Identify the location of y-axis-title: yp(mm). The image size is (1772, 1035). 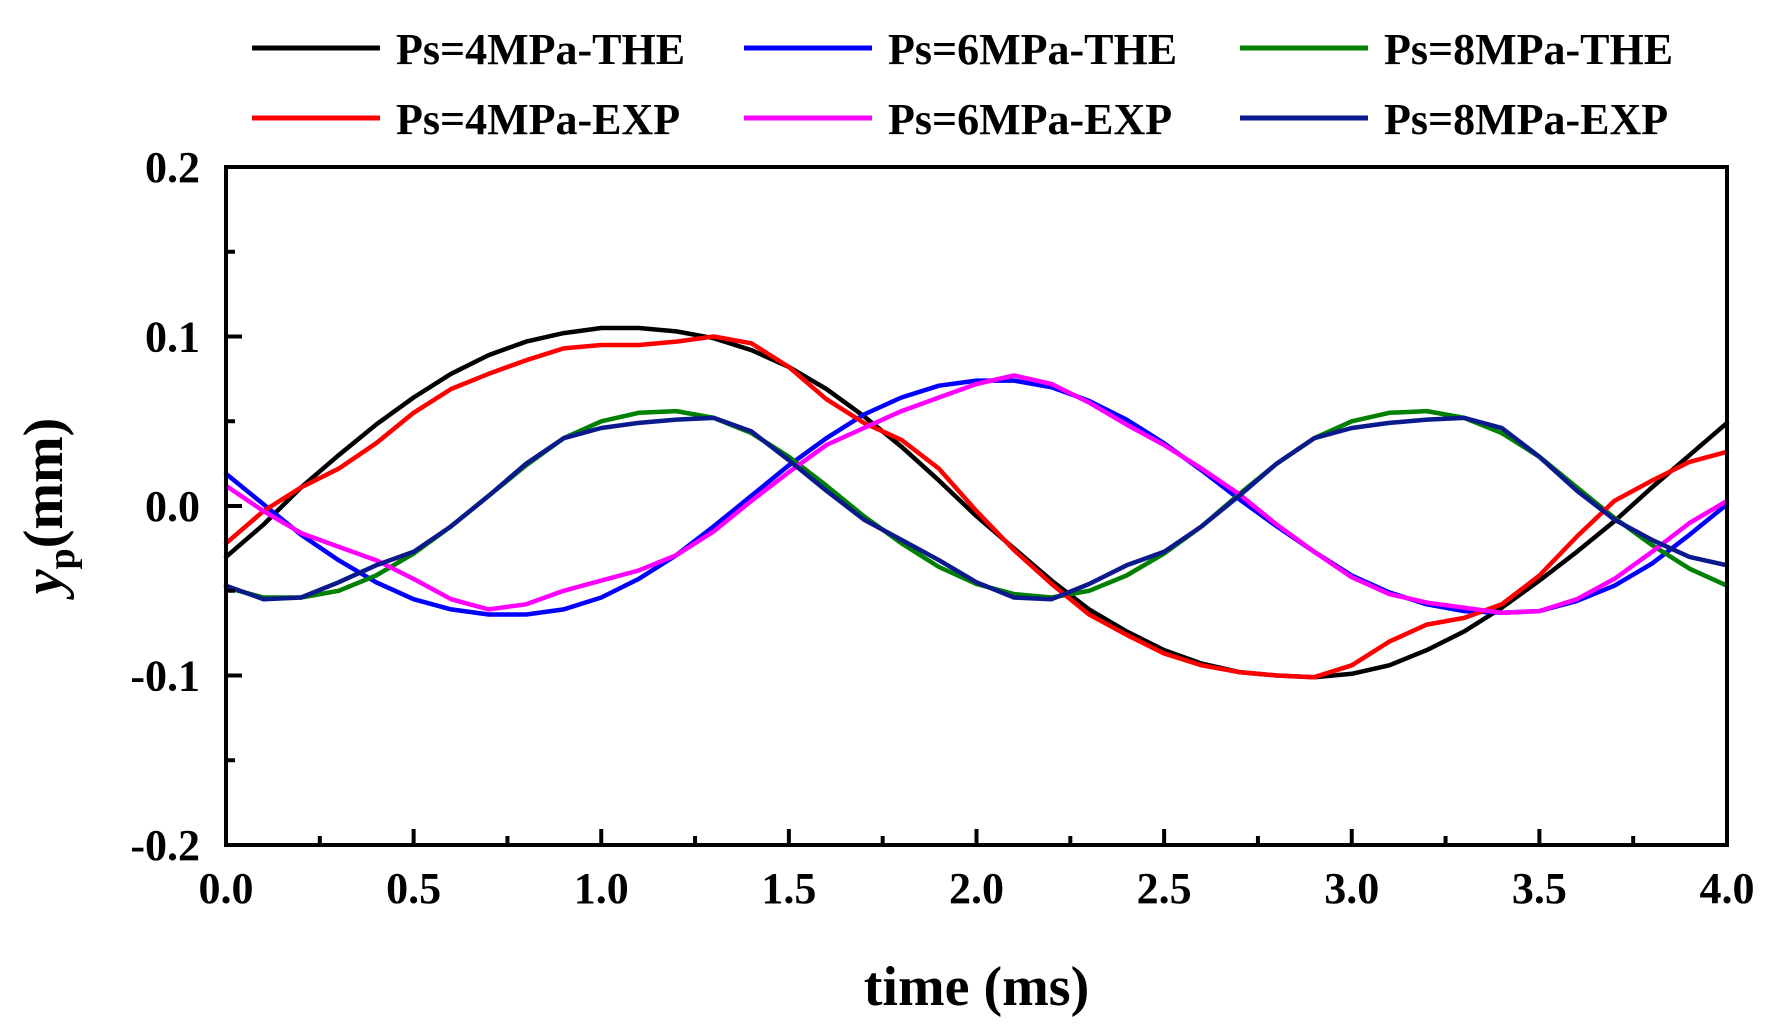
(48, 509).